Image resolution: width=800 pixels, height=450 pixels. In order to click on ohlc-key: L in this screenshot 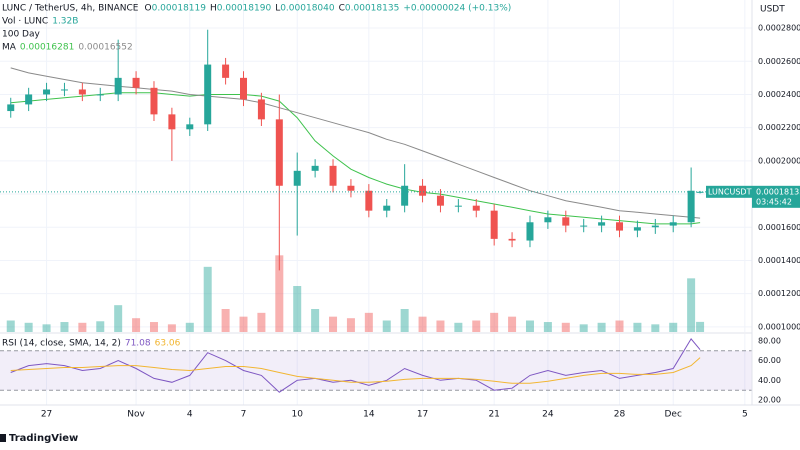, I will do `click(277, 9)`.